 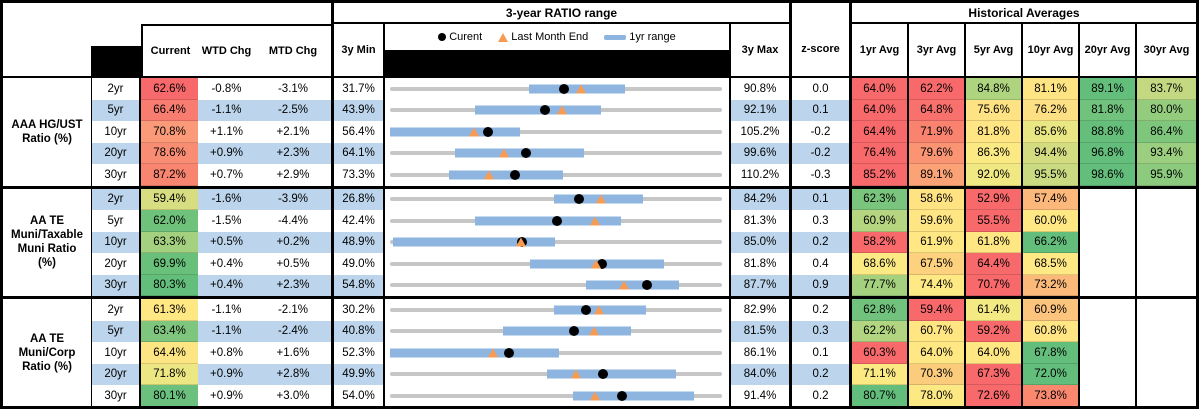 What do you see at coordinates (937, 374) in the screenshot?
I see `avg-cell: 70.3%` at bounding box center [937, 374].